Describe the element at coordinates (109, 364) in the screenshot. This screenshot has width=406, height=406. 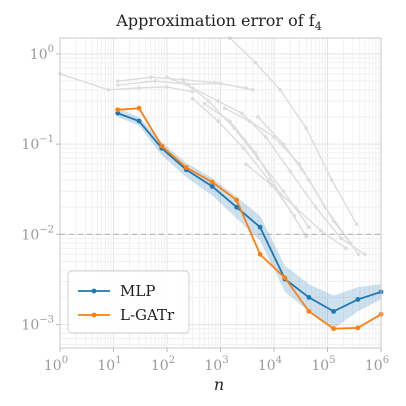
I see `x-tick-label: 10¹` at that location.